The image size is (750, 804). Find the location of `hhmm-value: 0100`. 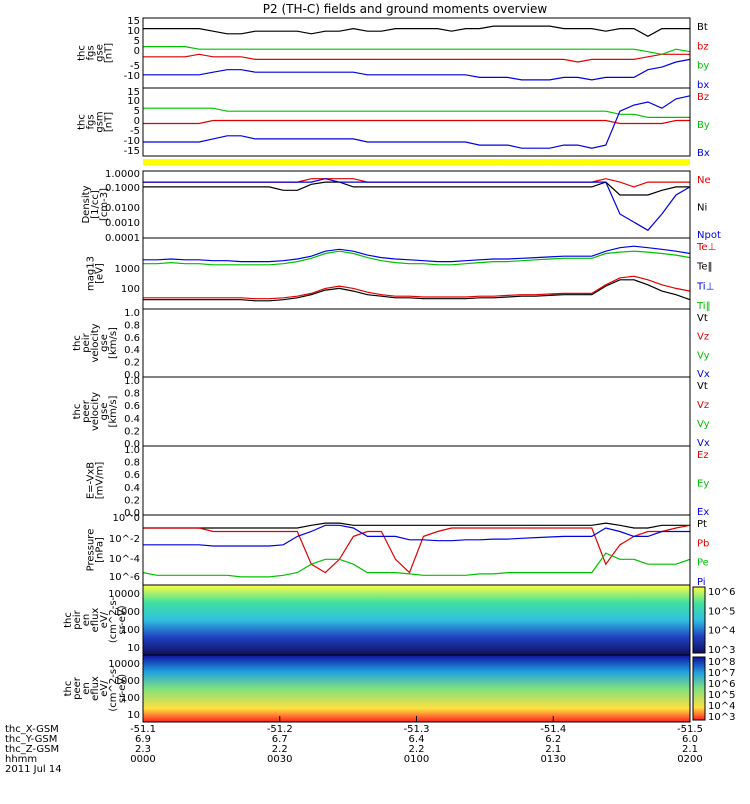

hhmm-value: 0100 is located at coordinates (416, 759).